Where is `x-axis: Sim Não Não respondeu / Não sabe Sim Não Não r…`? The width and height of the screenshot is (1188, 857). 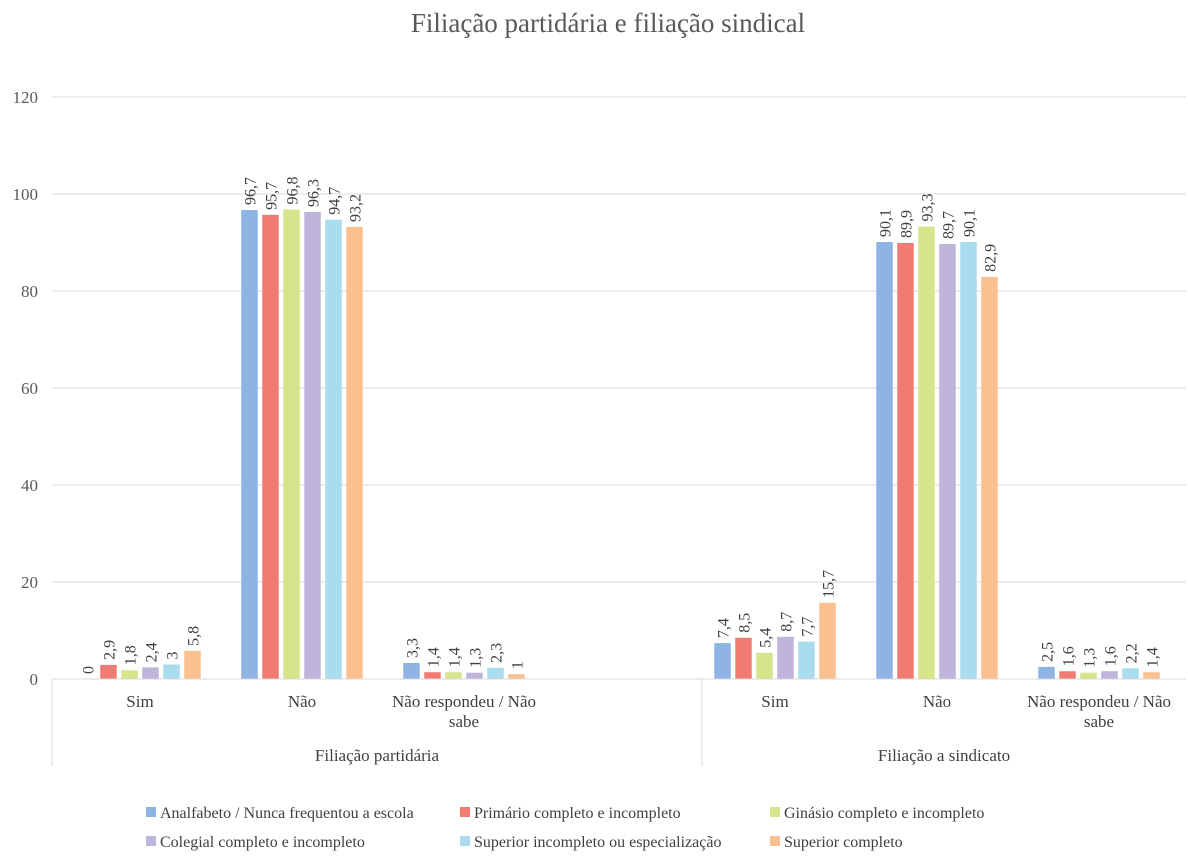
x-axis: Sim Não Não respondeu / Não sabe Sim Não Não r… is located at coordinates (618, 722).